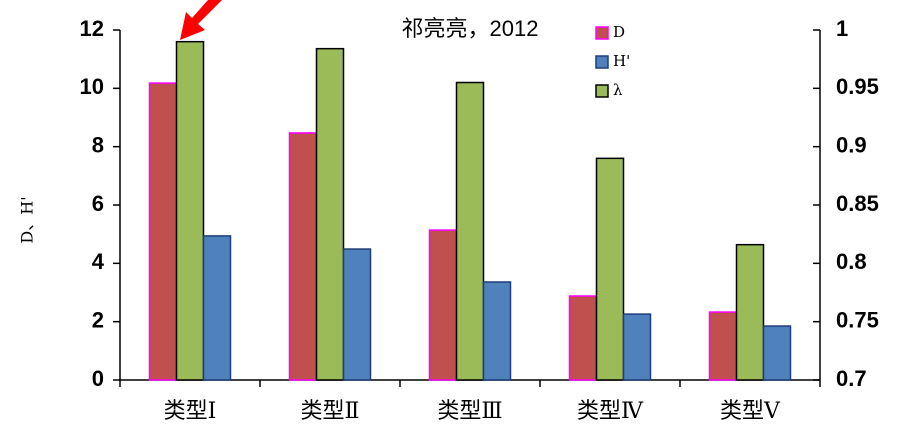 The image size is (901, 432). What do you see at coordinates (190, 411) in the screenshot?
I see `x-tick-label: 类型Ⅰ` at bounding box center [190, 411].